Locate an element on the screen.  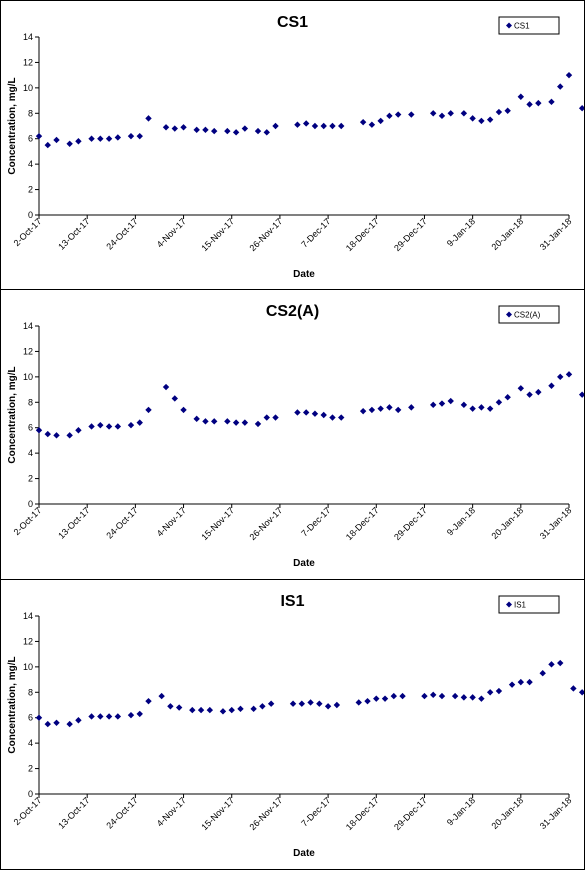
x-tick-label: 29-Dec-17 is located at coordinates (410, 813).